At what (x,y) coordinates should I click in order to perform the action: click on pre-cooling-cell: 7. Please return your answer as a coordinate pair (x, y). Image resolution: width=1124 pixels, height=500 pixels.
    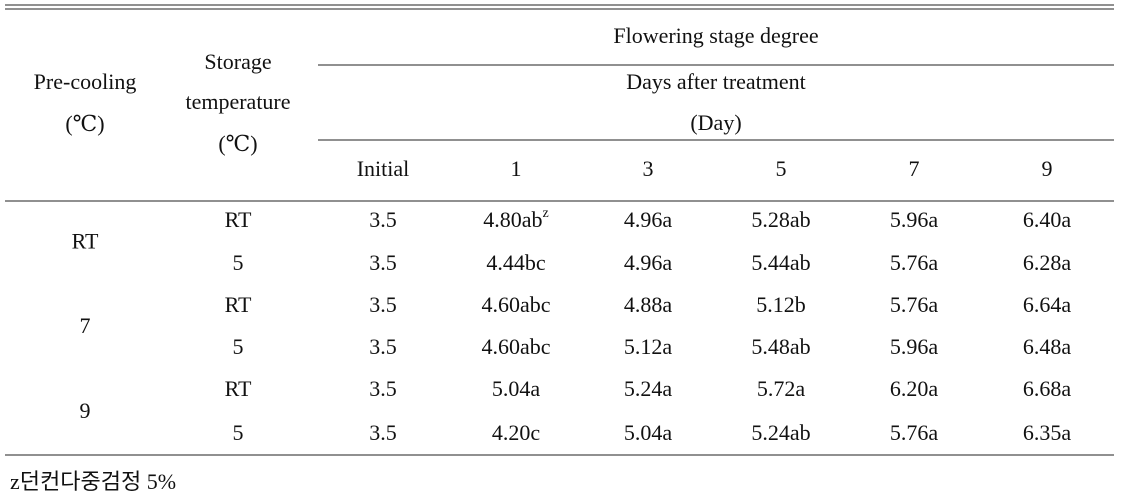
    Looking at the image, I should click on (85, 325).